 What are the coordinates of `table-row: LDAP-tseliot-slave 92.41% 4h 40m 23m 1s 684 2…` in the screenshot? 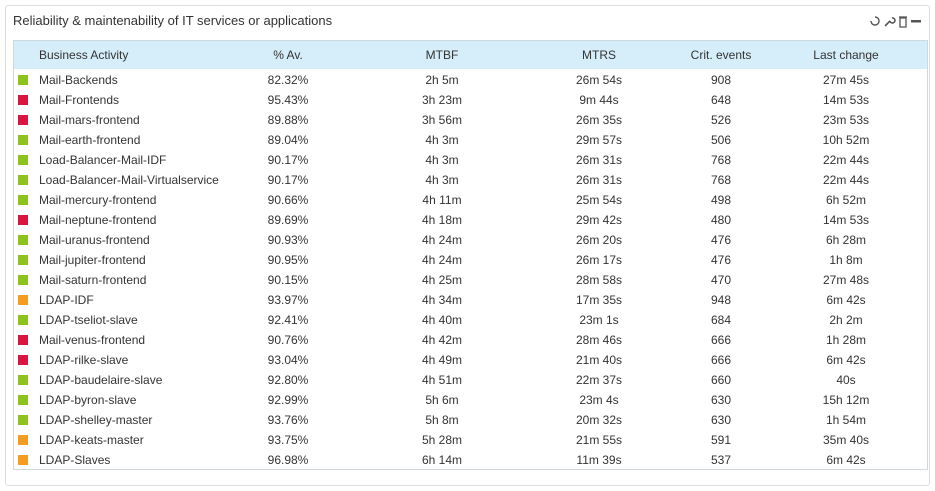 It's located at (470, 320).